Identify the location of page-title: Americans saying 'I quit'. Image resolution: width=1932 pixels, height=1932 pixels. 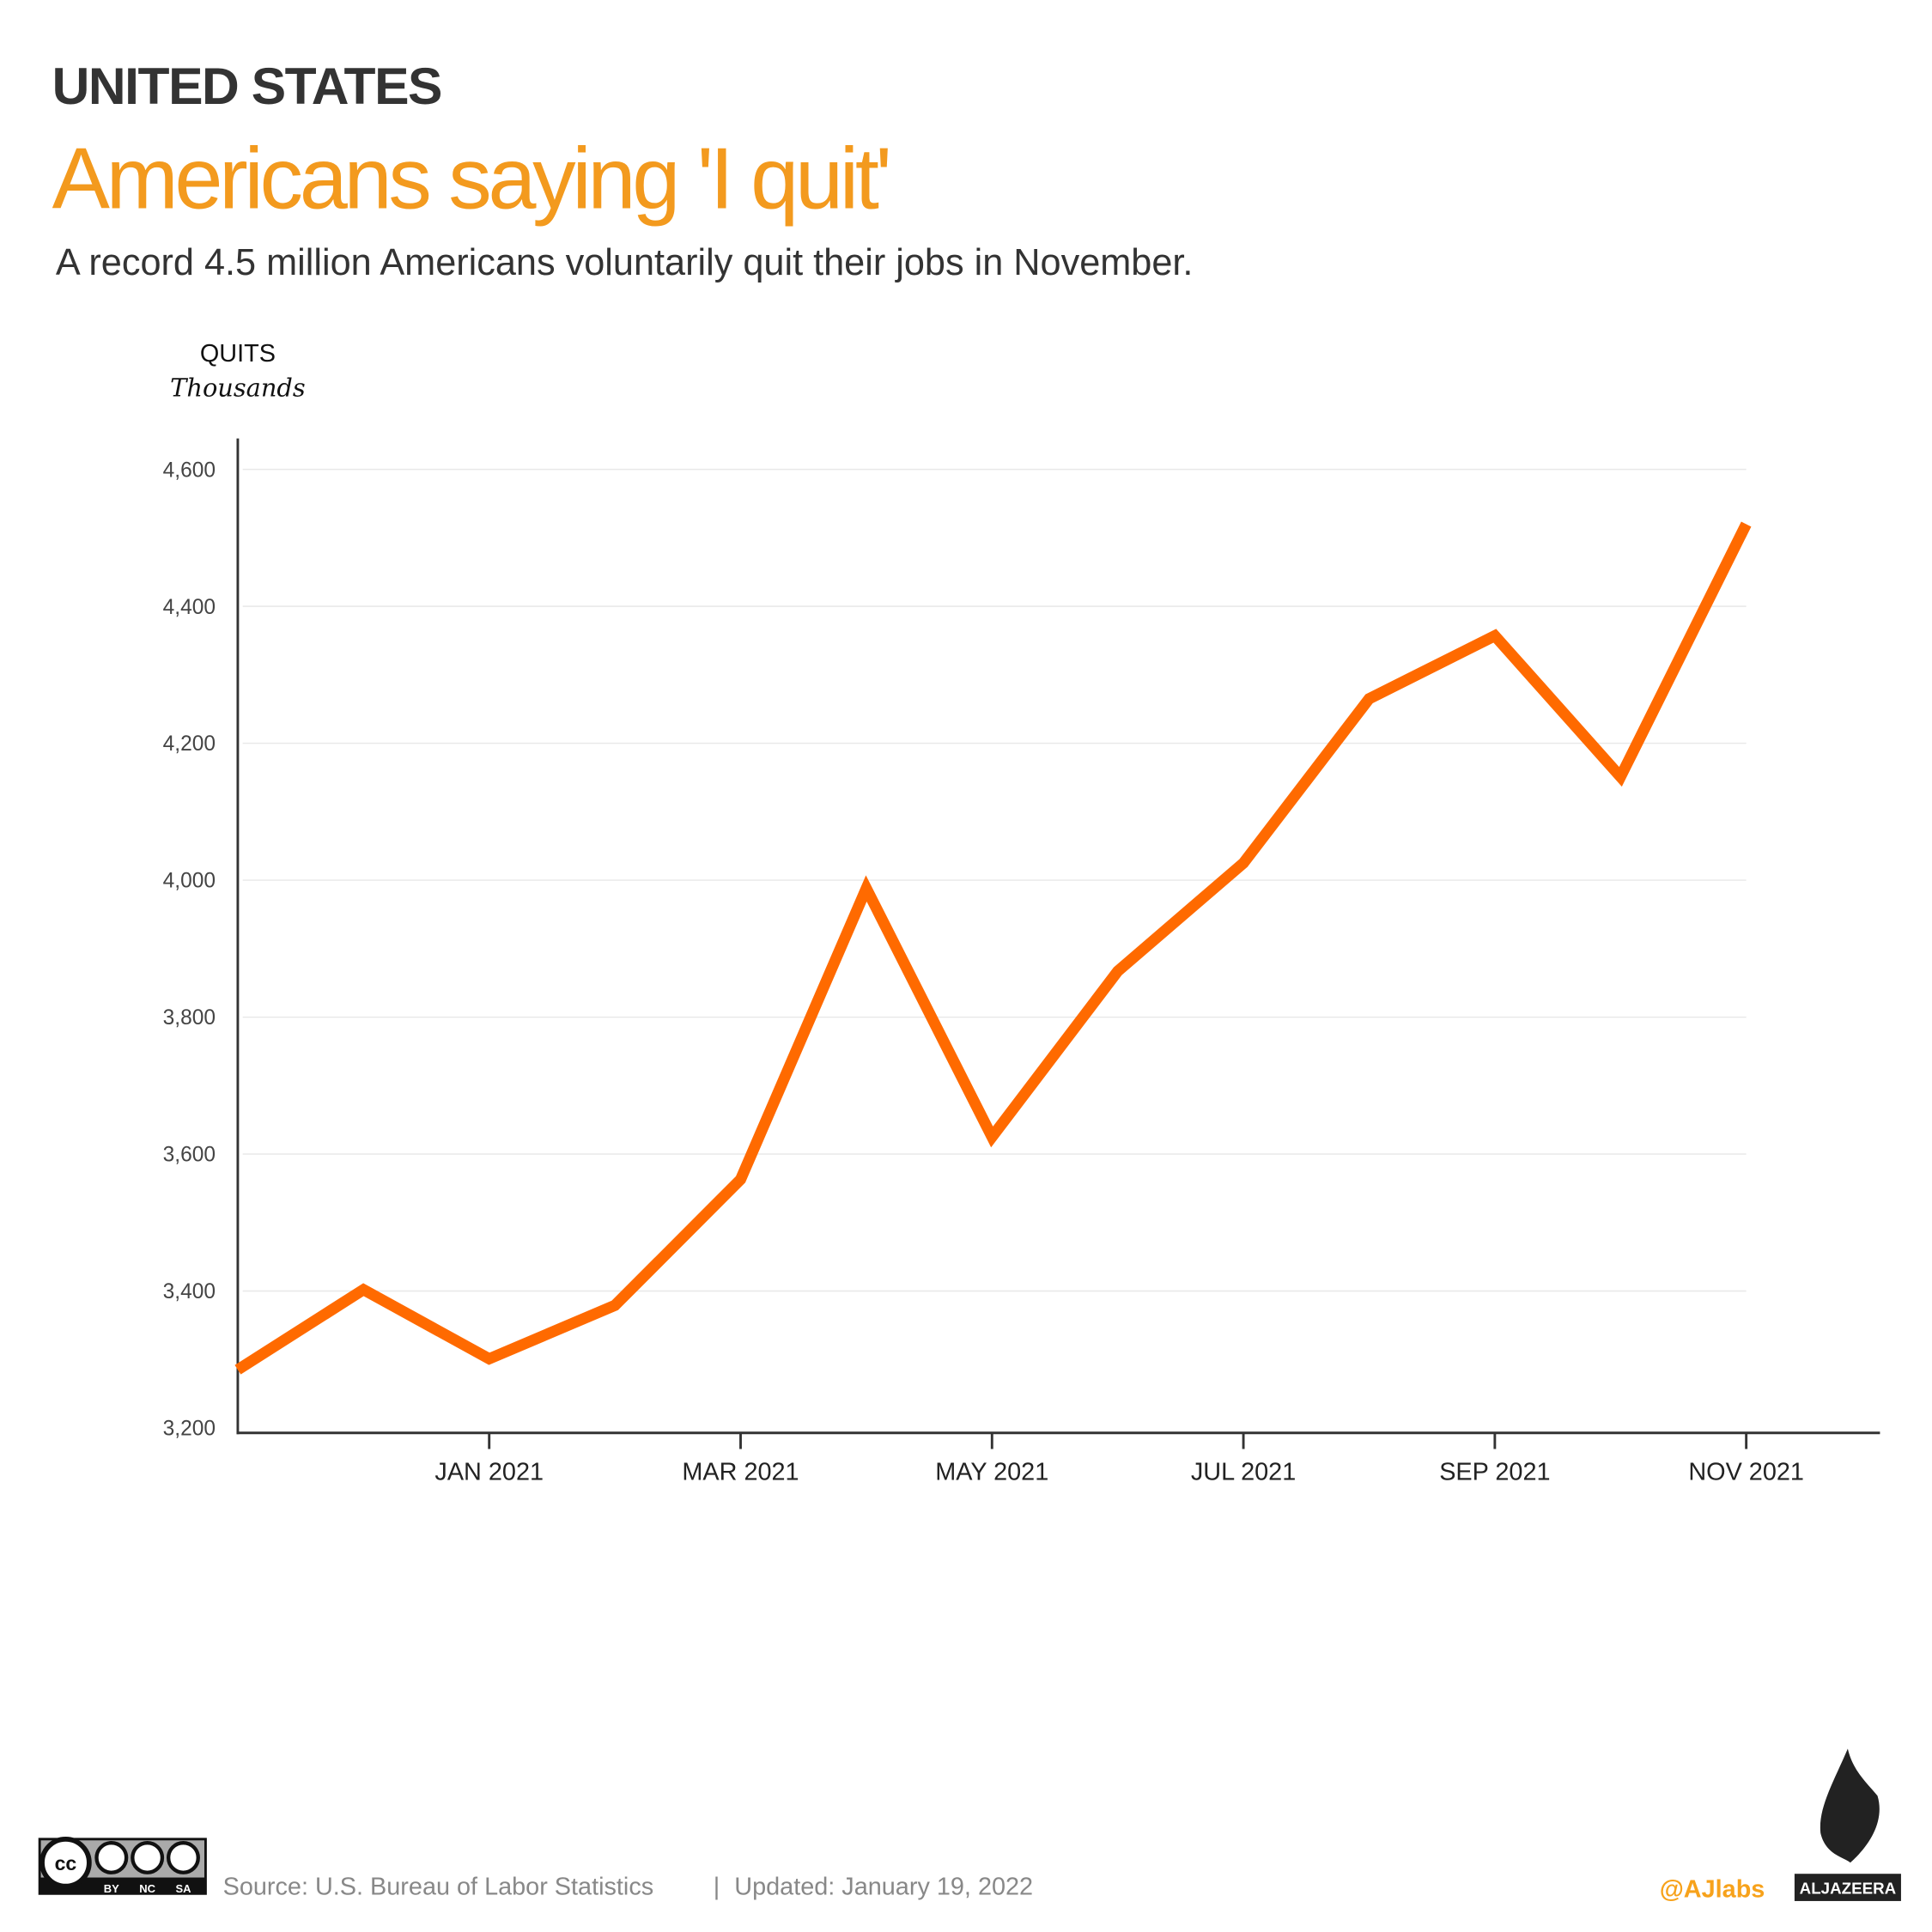
(470, 179).